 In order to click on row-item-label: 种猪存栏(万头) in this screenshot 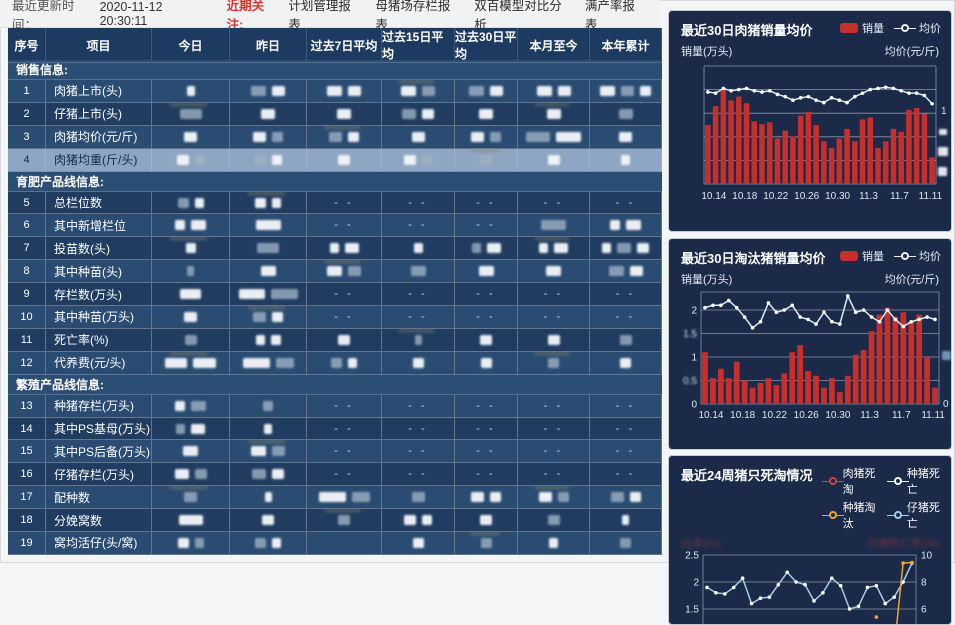, I will do `click(99, 406)`.